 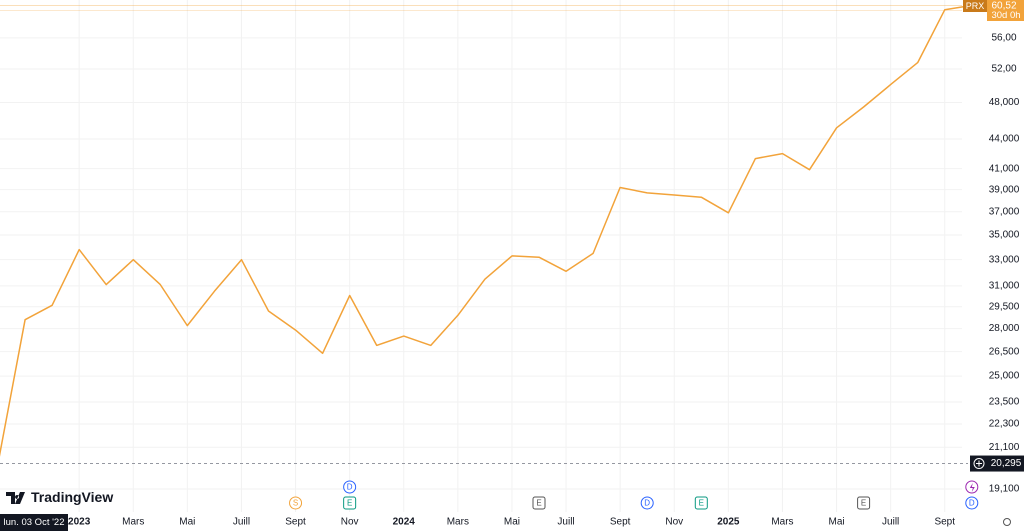 What do you see at coordinates (1004, 306) in the screenshot?
I see `y-tick-label: 29,500` at bounding box center [1004, 306].